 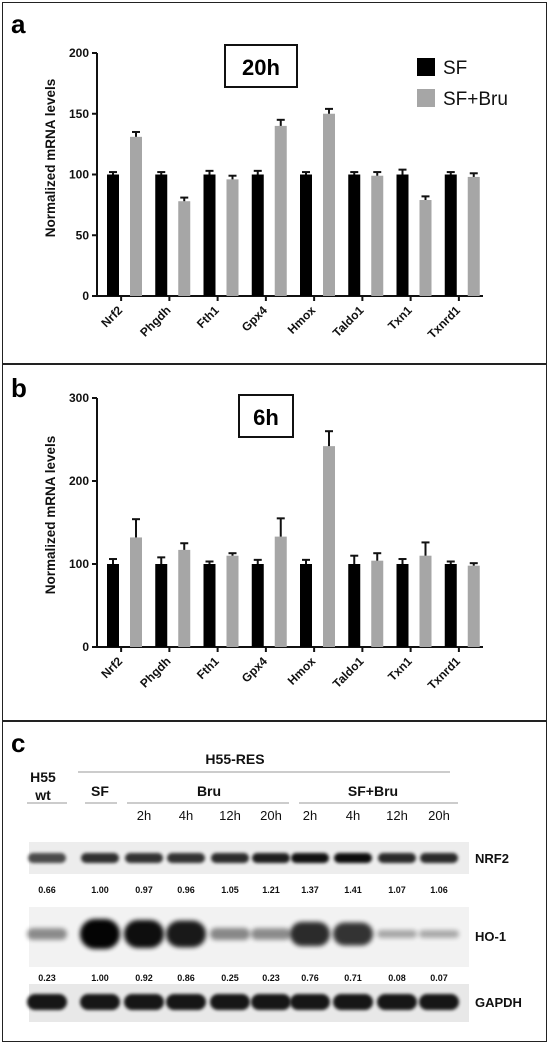 I want to click on nrf2-quant-value: 1.37, so click(x=310, y=890).